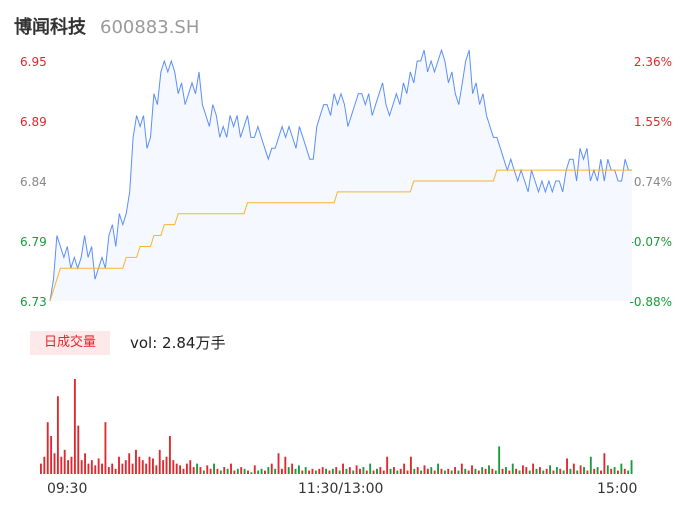 The height and width of the screenshot is (524, 686). What do you see at coordinates (652, 122) in the screenshot?
I see `y-tick-right-1: 1.55%` at bounding box center [652, 122].